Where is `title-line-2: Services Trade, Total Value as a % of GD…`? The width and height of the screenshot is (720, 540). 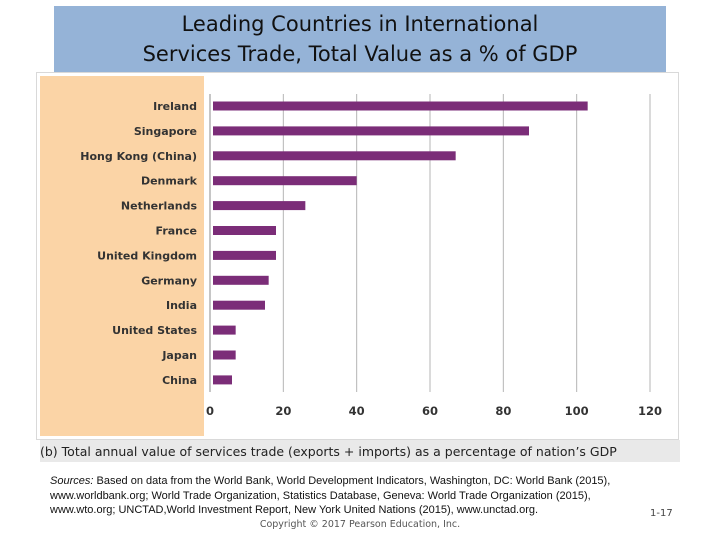
title-line-2: Services Trade, Total Value as a % of GD… is located at coordinates (360, 54).